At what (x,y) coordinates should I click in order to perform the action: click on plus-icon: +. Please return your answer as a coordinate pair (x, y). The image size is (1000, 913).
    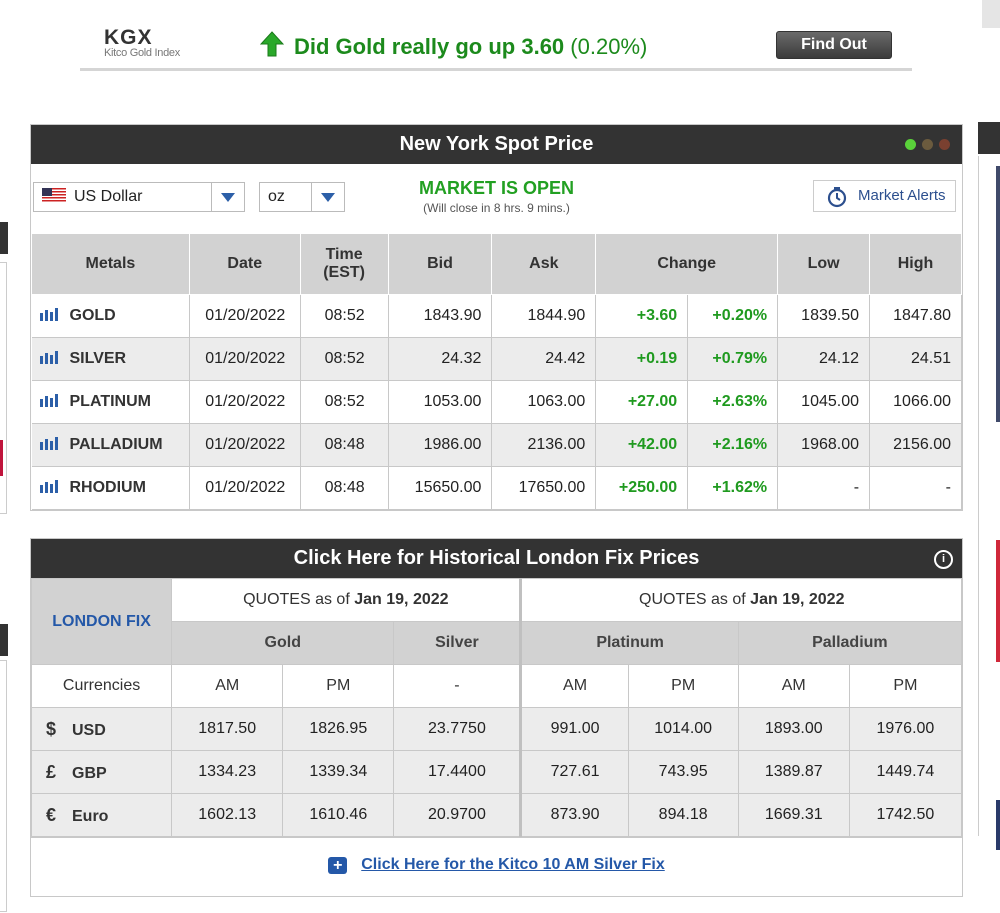
    Looking at the image, I should click on (338, 865).